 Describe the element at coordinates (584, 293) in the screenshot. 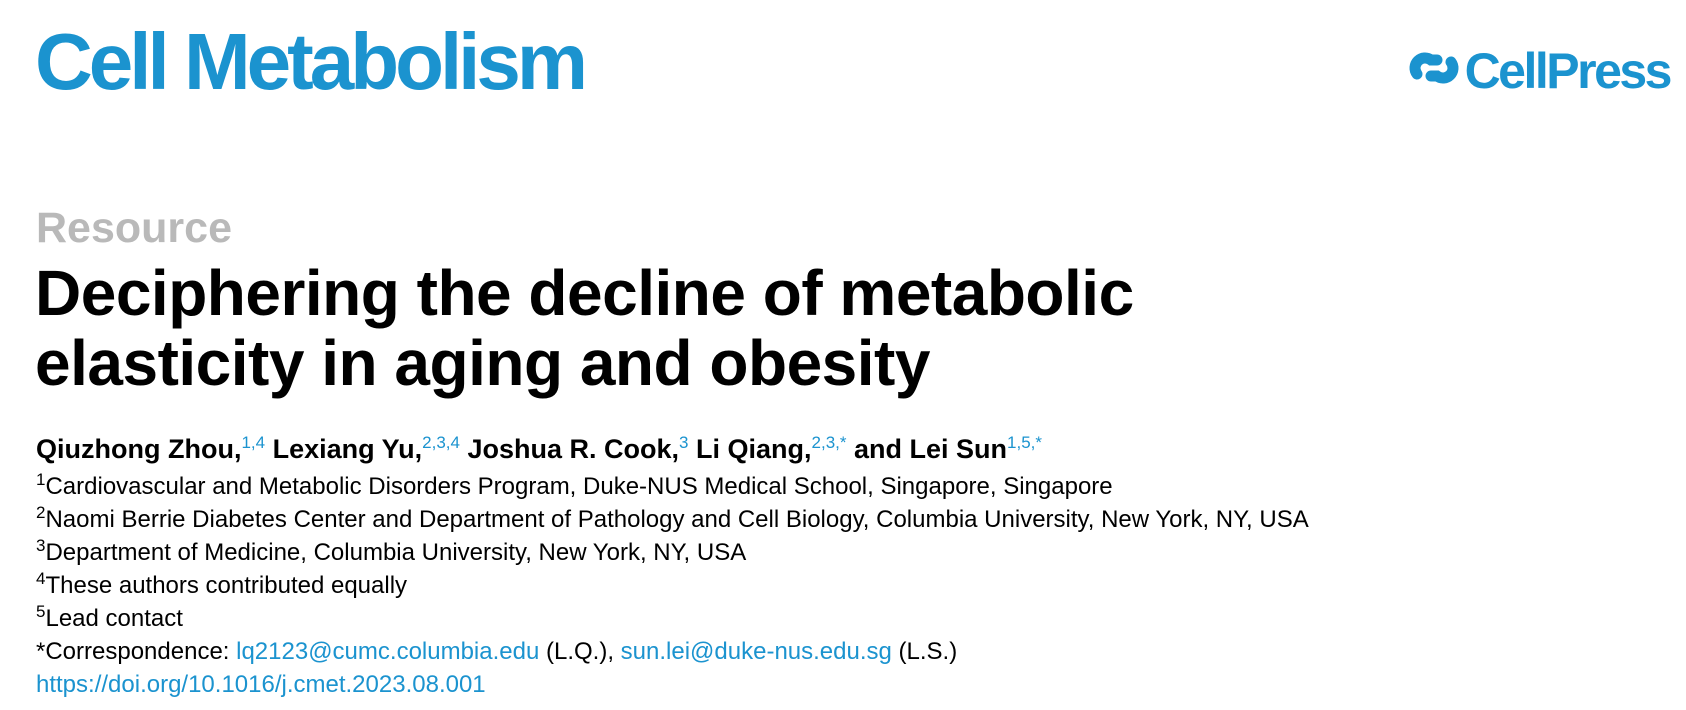

I see `title-line-1: Deciphering the decline of metabolic` at that location.